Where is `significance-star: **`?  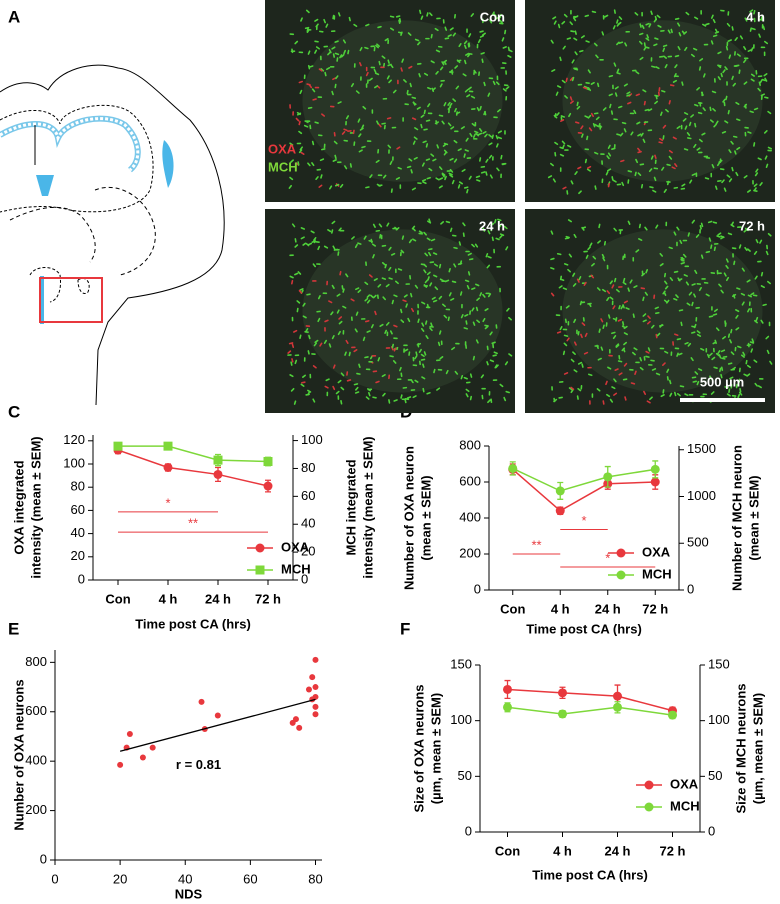
significance-star: ** is located at coordinates (193, 523).